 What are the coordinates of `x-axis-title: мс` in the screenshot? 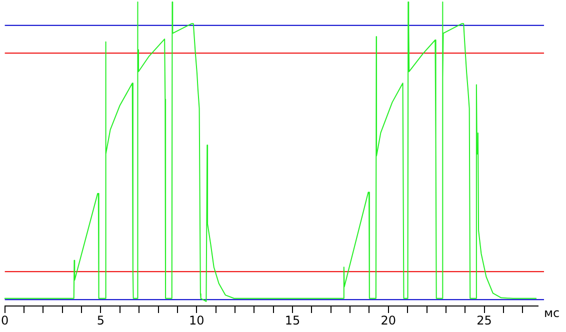 It's located at (552, 313).